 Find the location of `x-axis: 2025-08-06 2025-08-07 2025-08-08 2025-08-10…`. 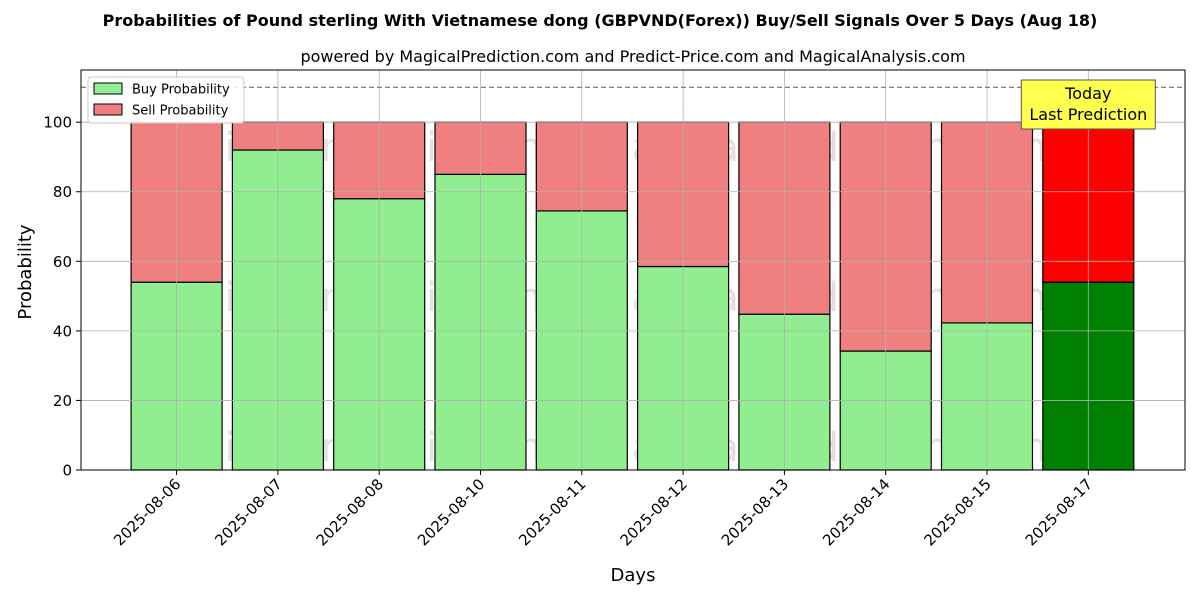

x-axis: 2025-08-06 2025-08-07 2025-08-08 2025-08-10… is located at coordinates (603, 509).